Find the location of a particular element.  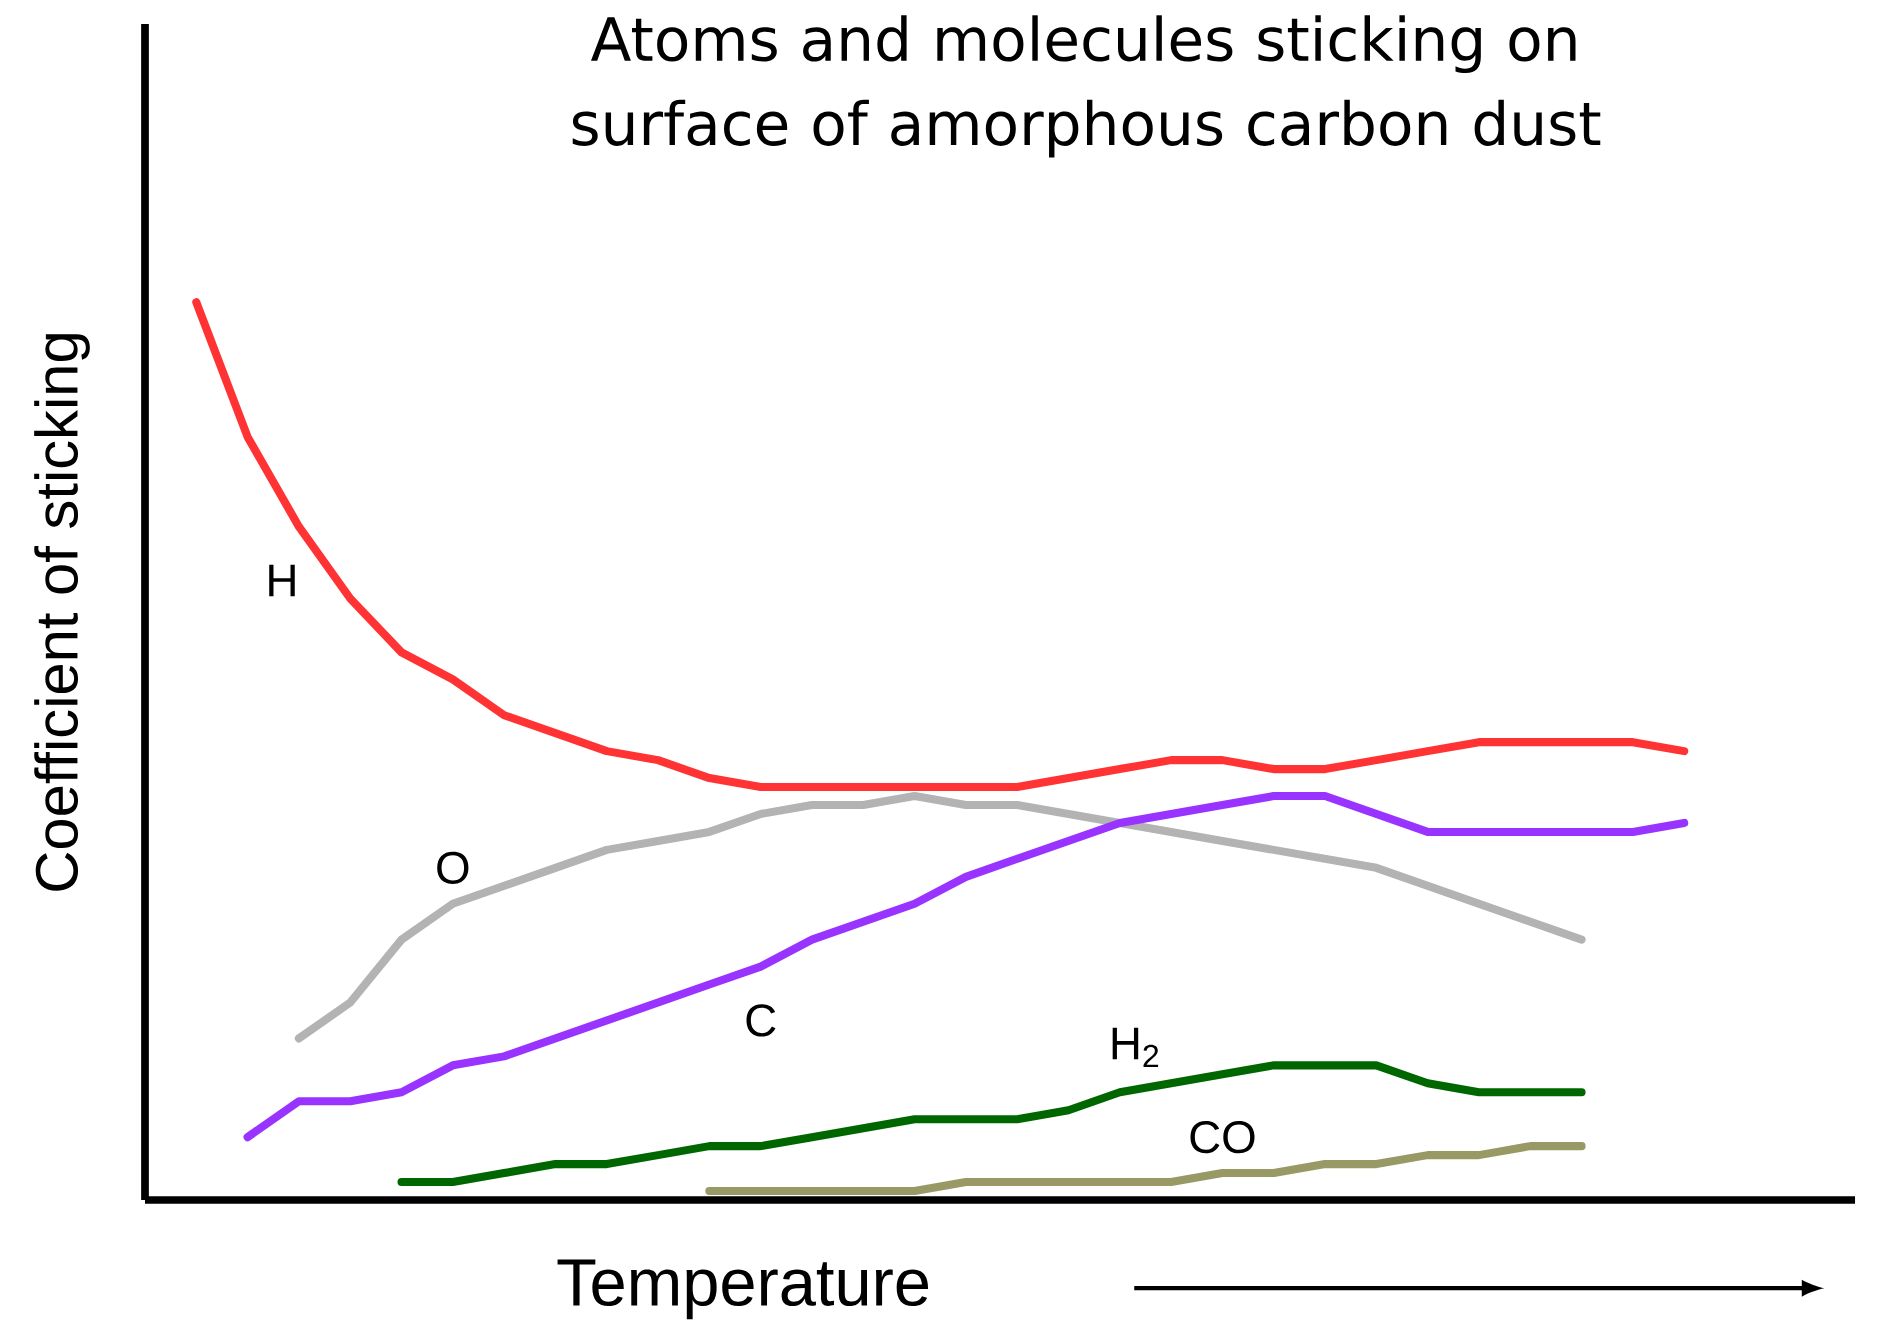

chart-title: Atoms and molecules sticking on surface of amorphous carbon dust is located at coordinates (1086, 86).